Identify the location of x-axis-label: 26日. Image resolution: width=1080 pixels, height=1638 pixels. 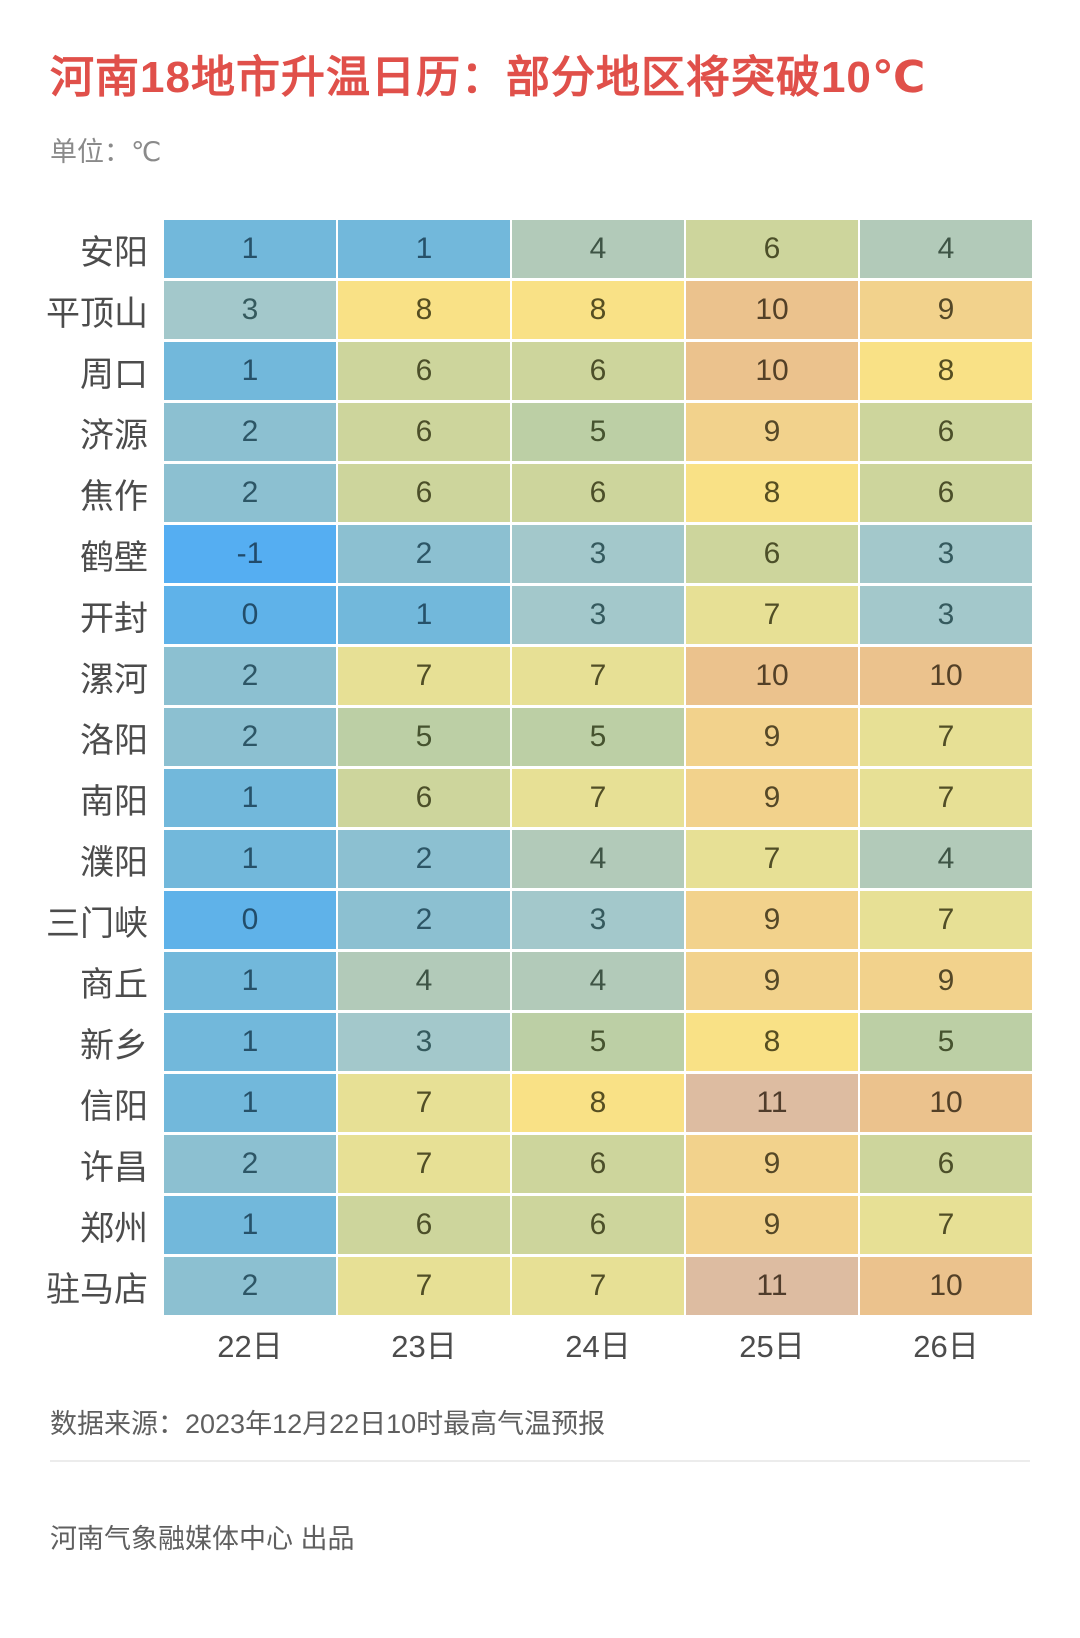
(946, 1347).